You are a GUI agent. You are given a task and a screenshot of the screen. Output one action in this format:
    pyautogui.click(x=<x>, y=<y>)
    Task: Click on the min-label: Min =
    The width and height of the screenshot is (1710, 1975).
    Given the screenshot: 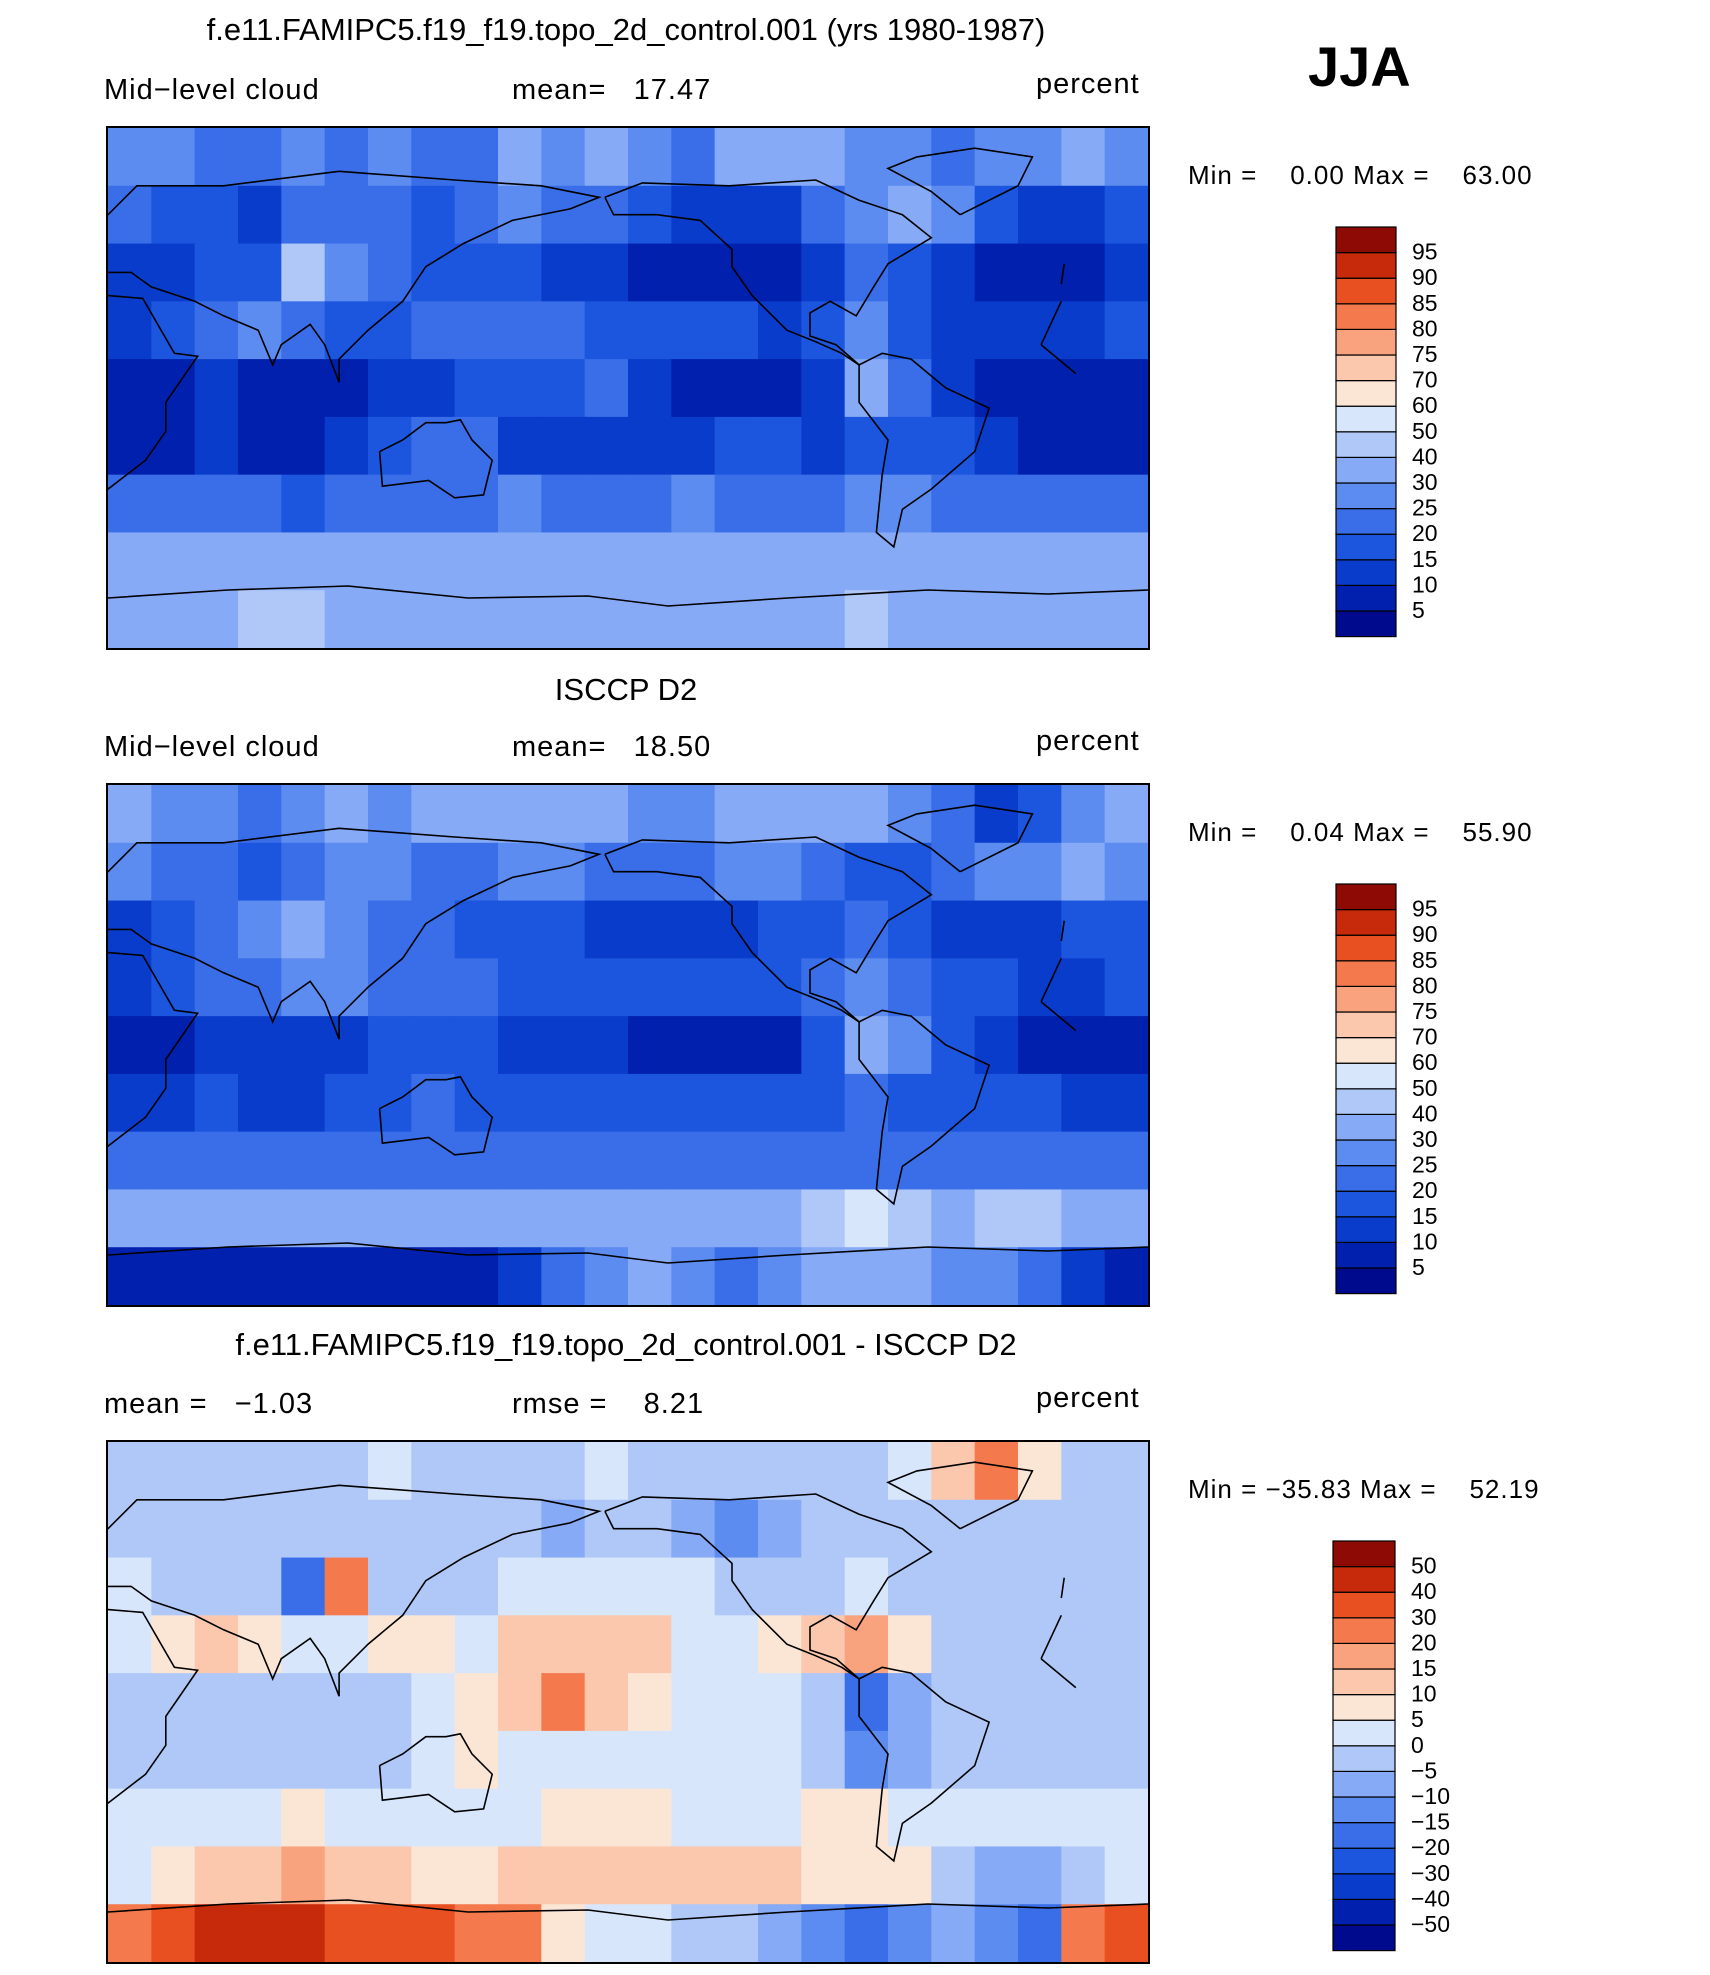 What is the action you would take?
    pyautogui.click(x=1223, y=832)
    